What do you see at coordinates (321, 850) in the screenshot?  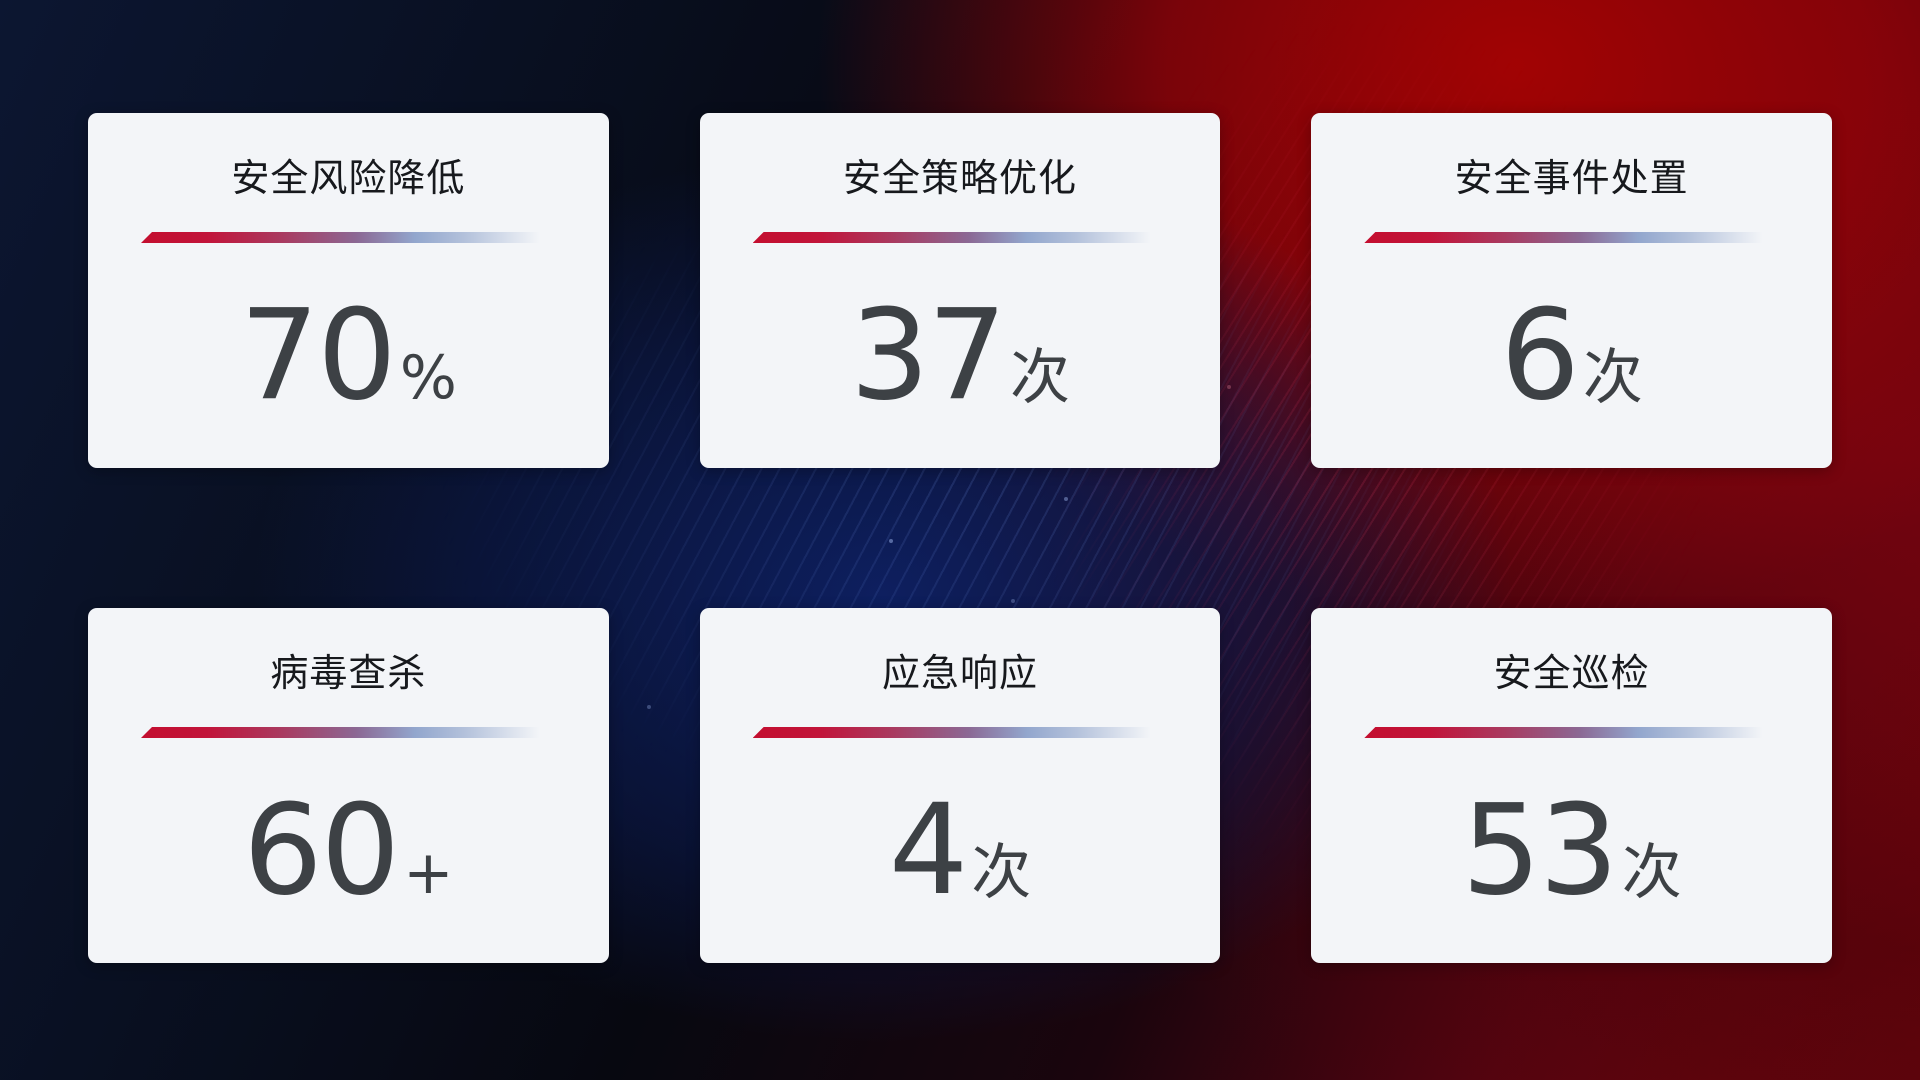 I see `card-value: 60` at bounding box center [321, 850].